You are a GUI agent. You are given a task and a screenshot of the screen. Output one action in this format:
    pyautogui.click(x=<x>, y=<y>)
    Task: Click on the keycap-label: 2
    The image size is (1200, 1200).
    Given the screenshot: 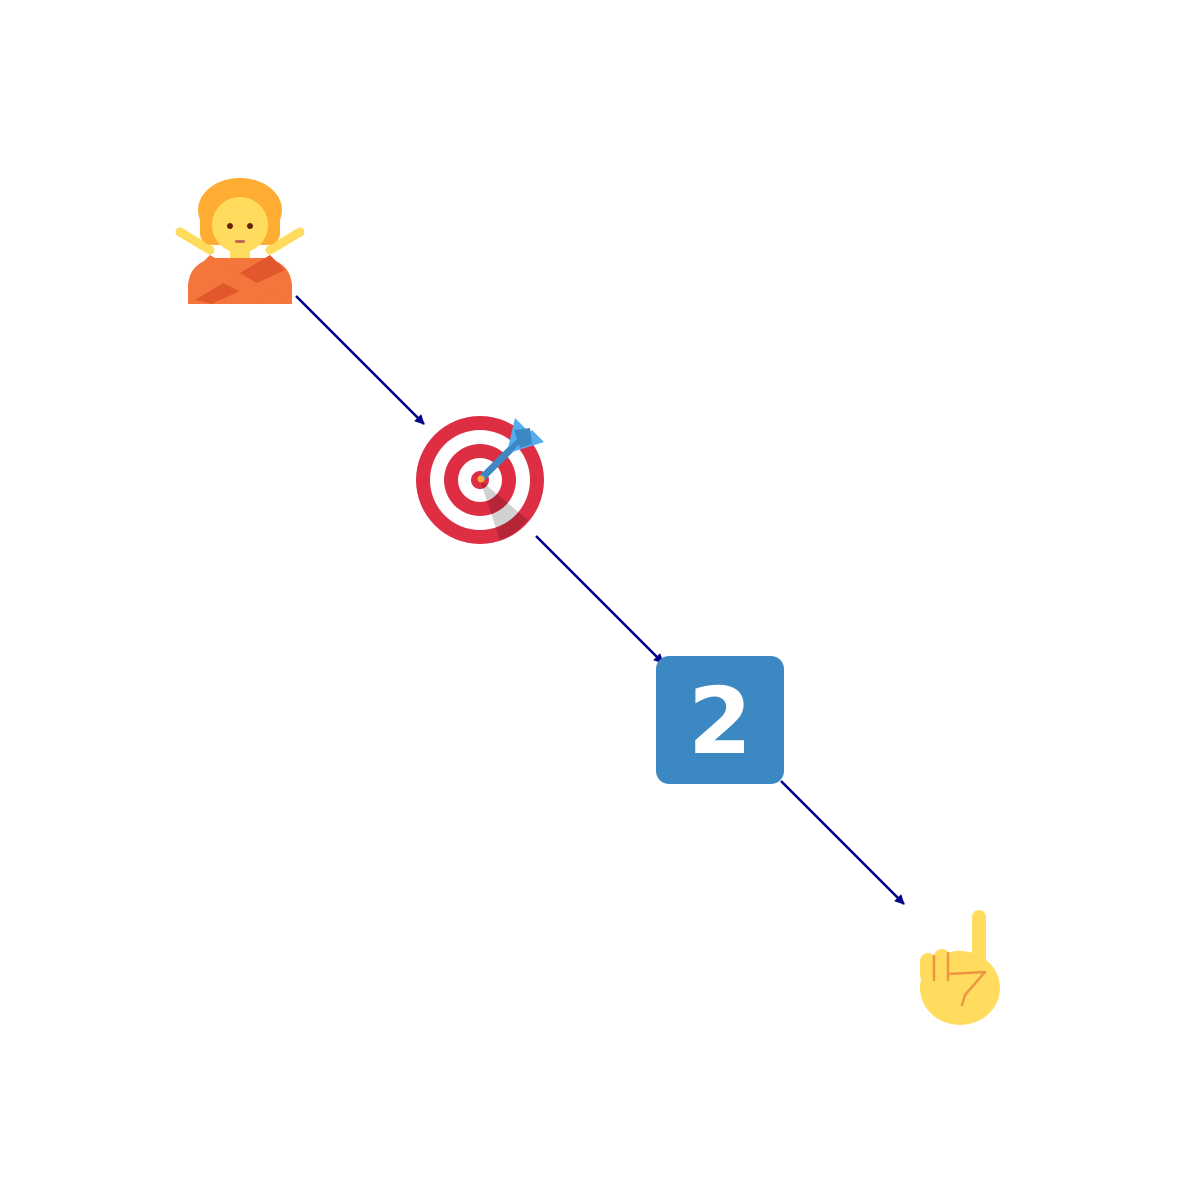 What is the action you would take?
    pyautogui.click(x=720, y=721)
    